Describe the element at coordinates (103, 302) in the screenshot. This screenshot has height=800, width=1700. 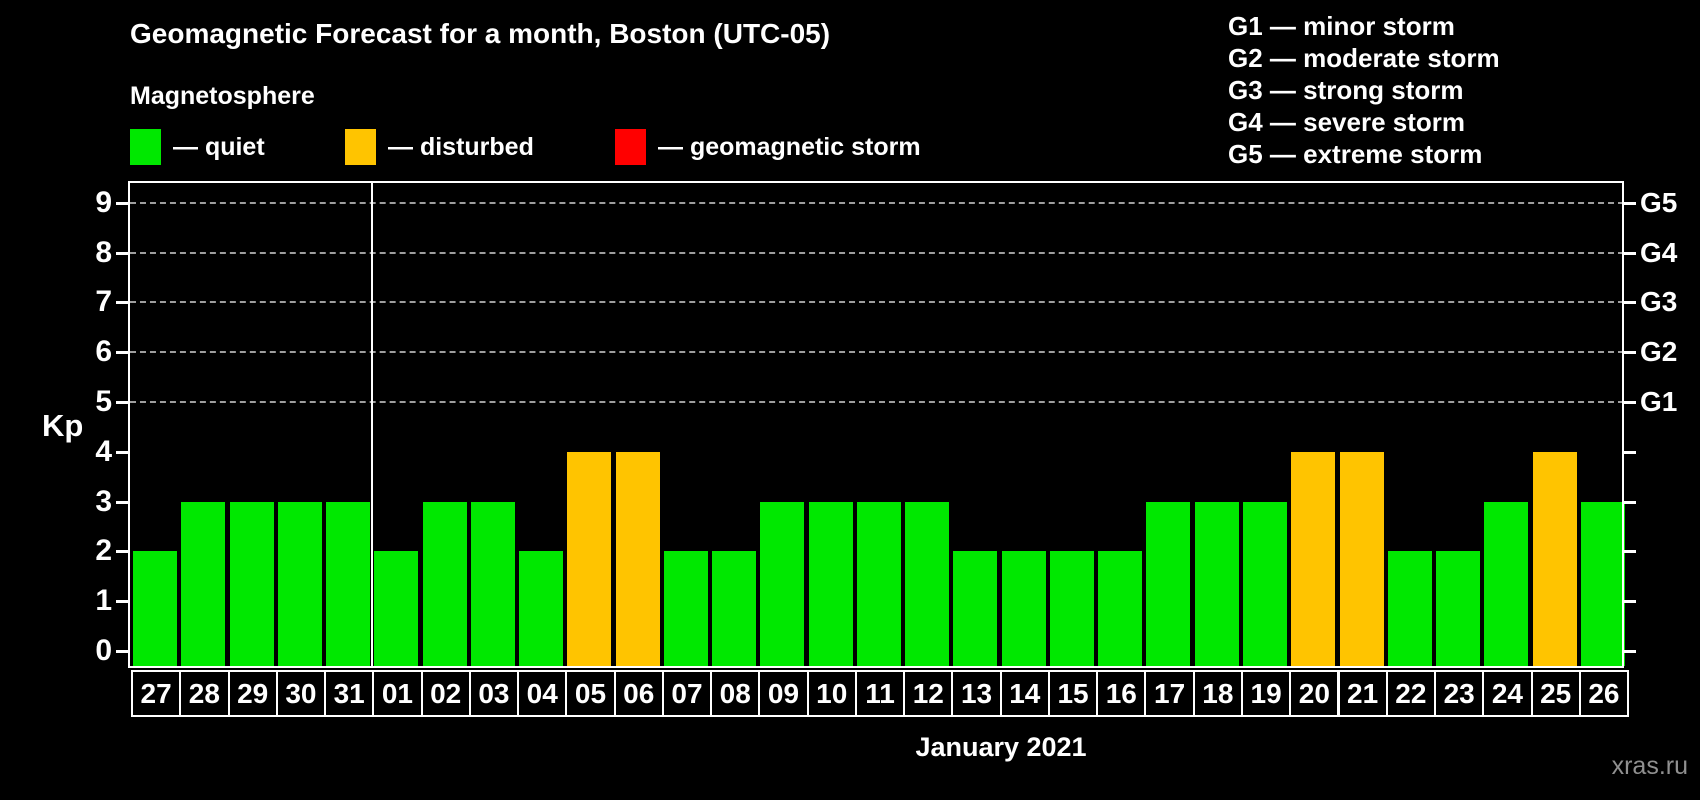
I see `y-tick-label-7: 7` at that location.